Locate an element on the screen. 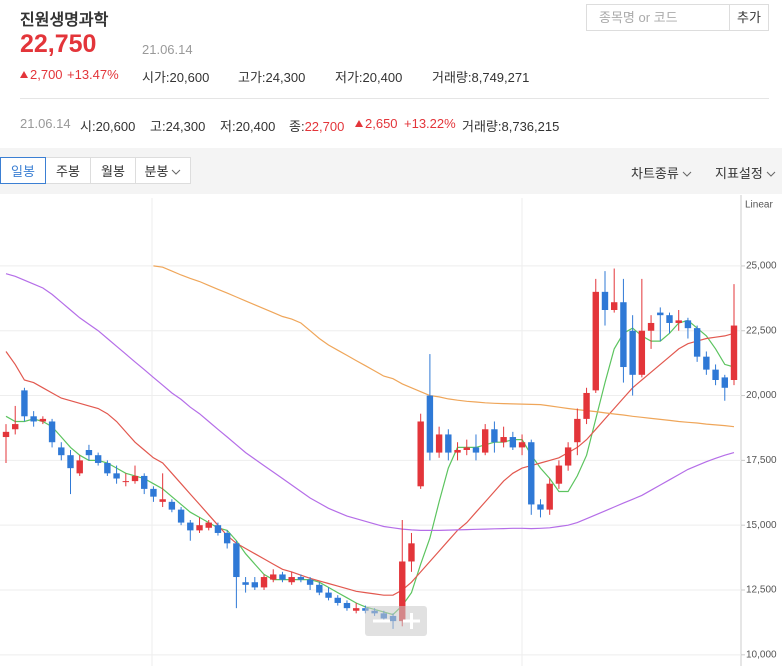 The height and width of the screenshot is (666, 782). detail-change: 2,650 is located at coordinates (376, 123).